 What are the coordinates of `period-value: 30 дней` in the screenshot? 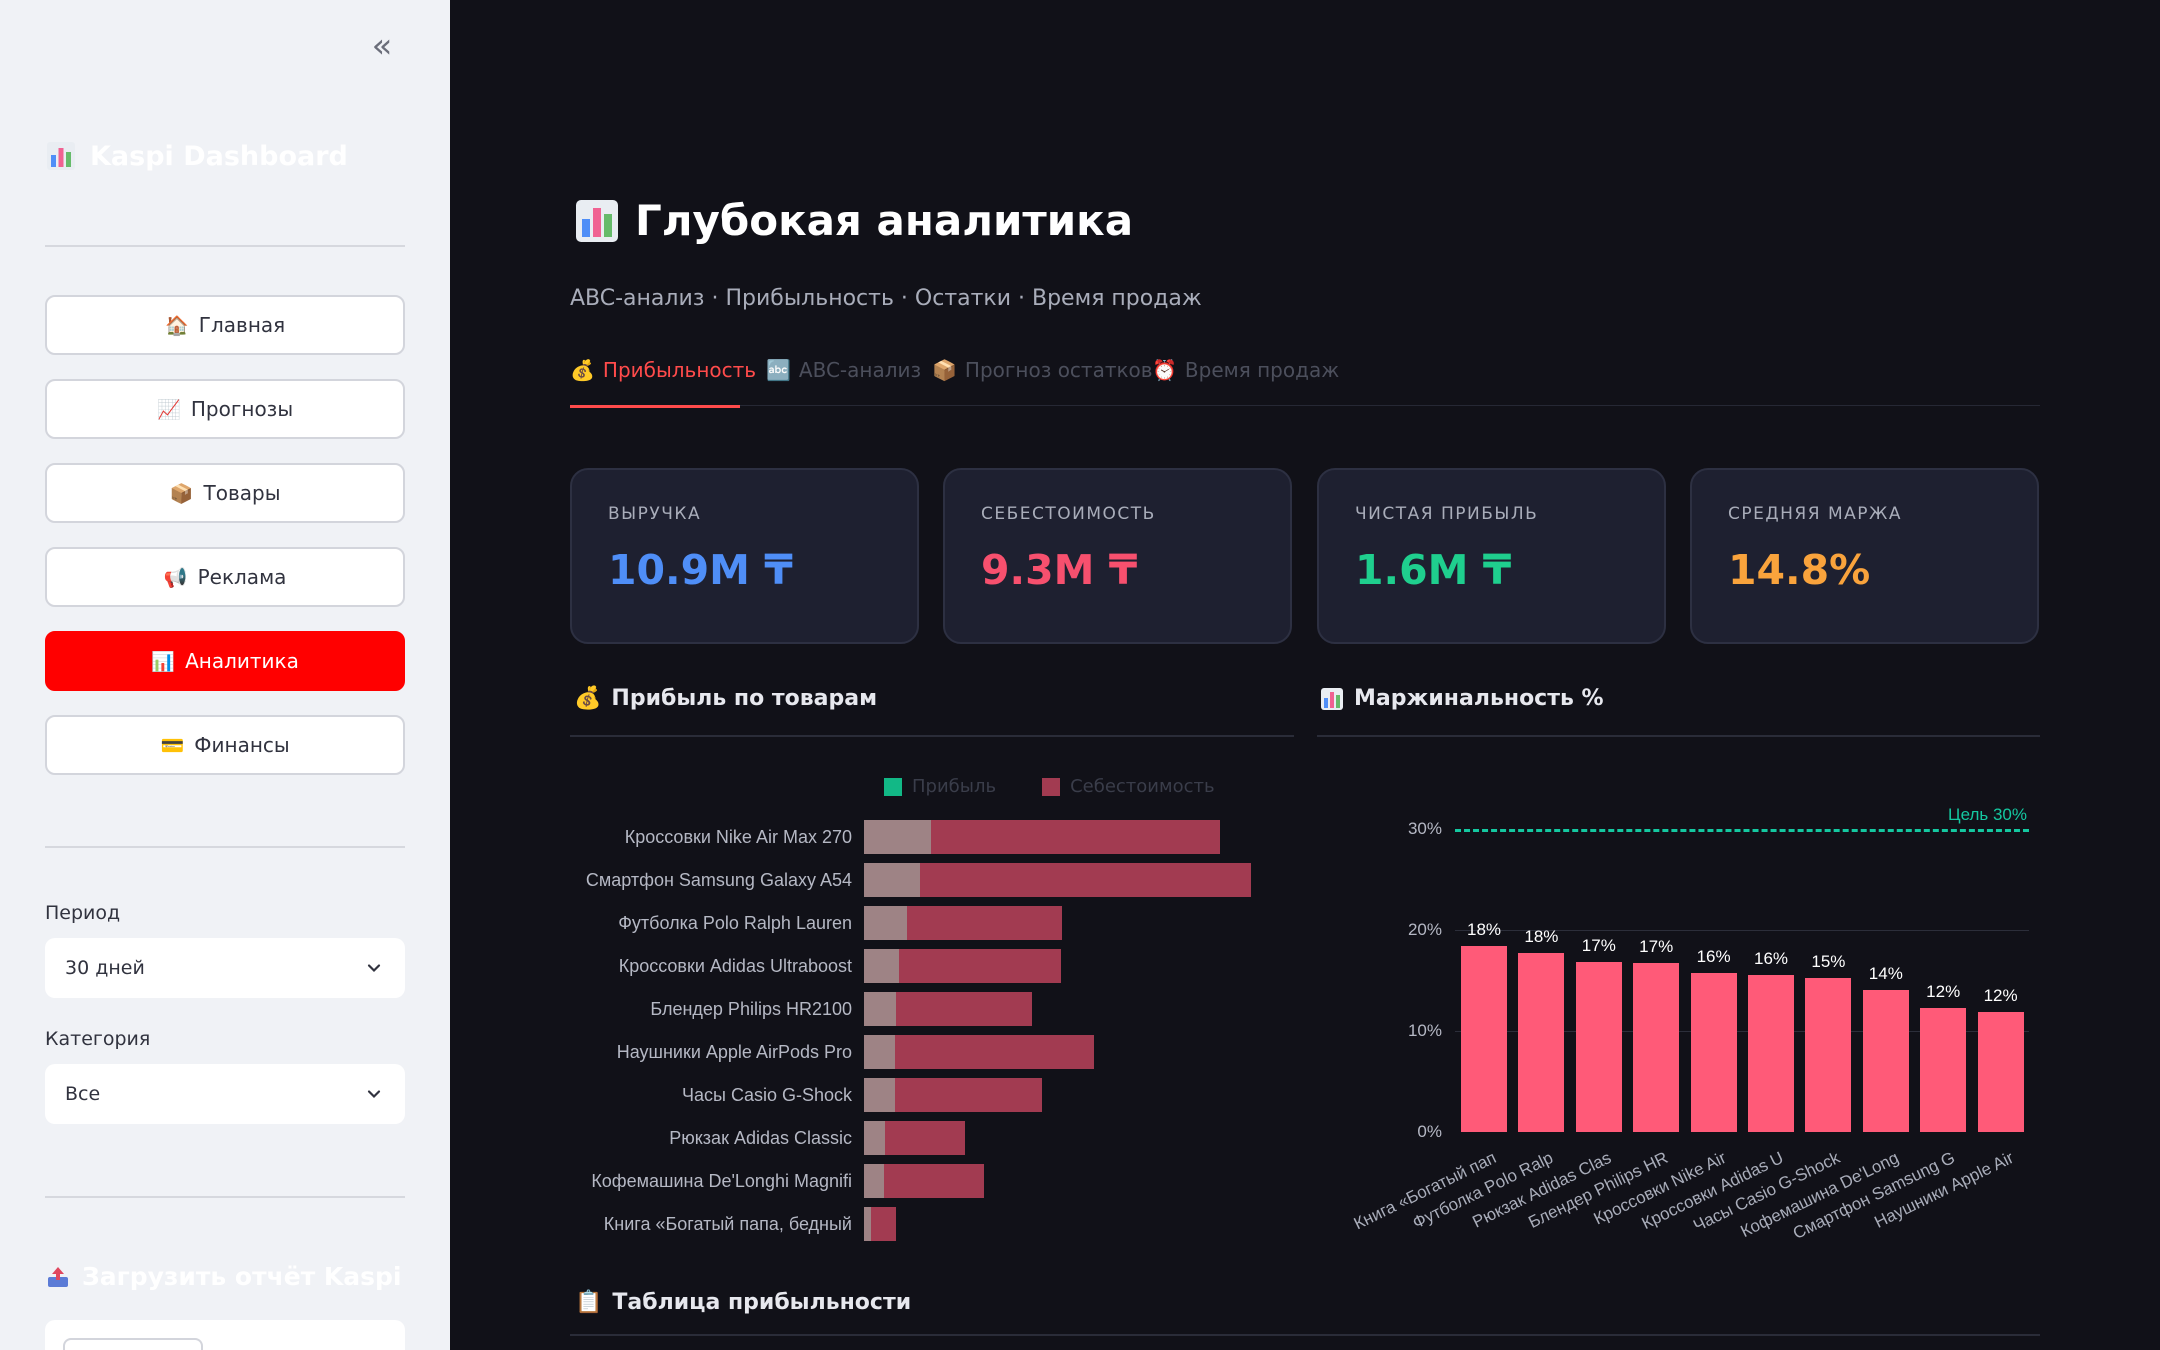 It's located at (105, 968).